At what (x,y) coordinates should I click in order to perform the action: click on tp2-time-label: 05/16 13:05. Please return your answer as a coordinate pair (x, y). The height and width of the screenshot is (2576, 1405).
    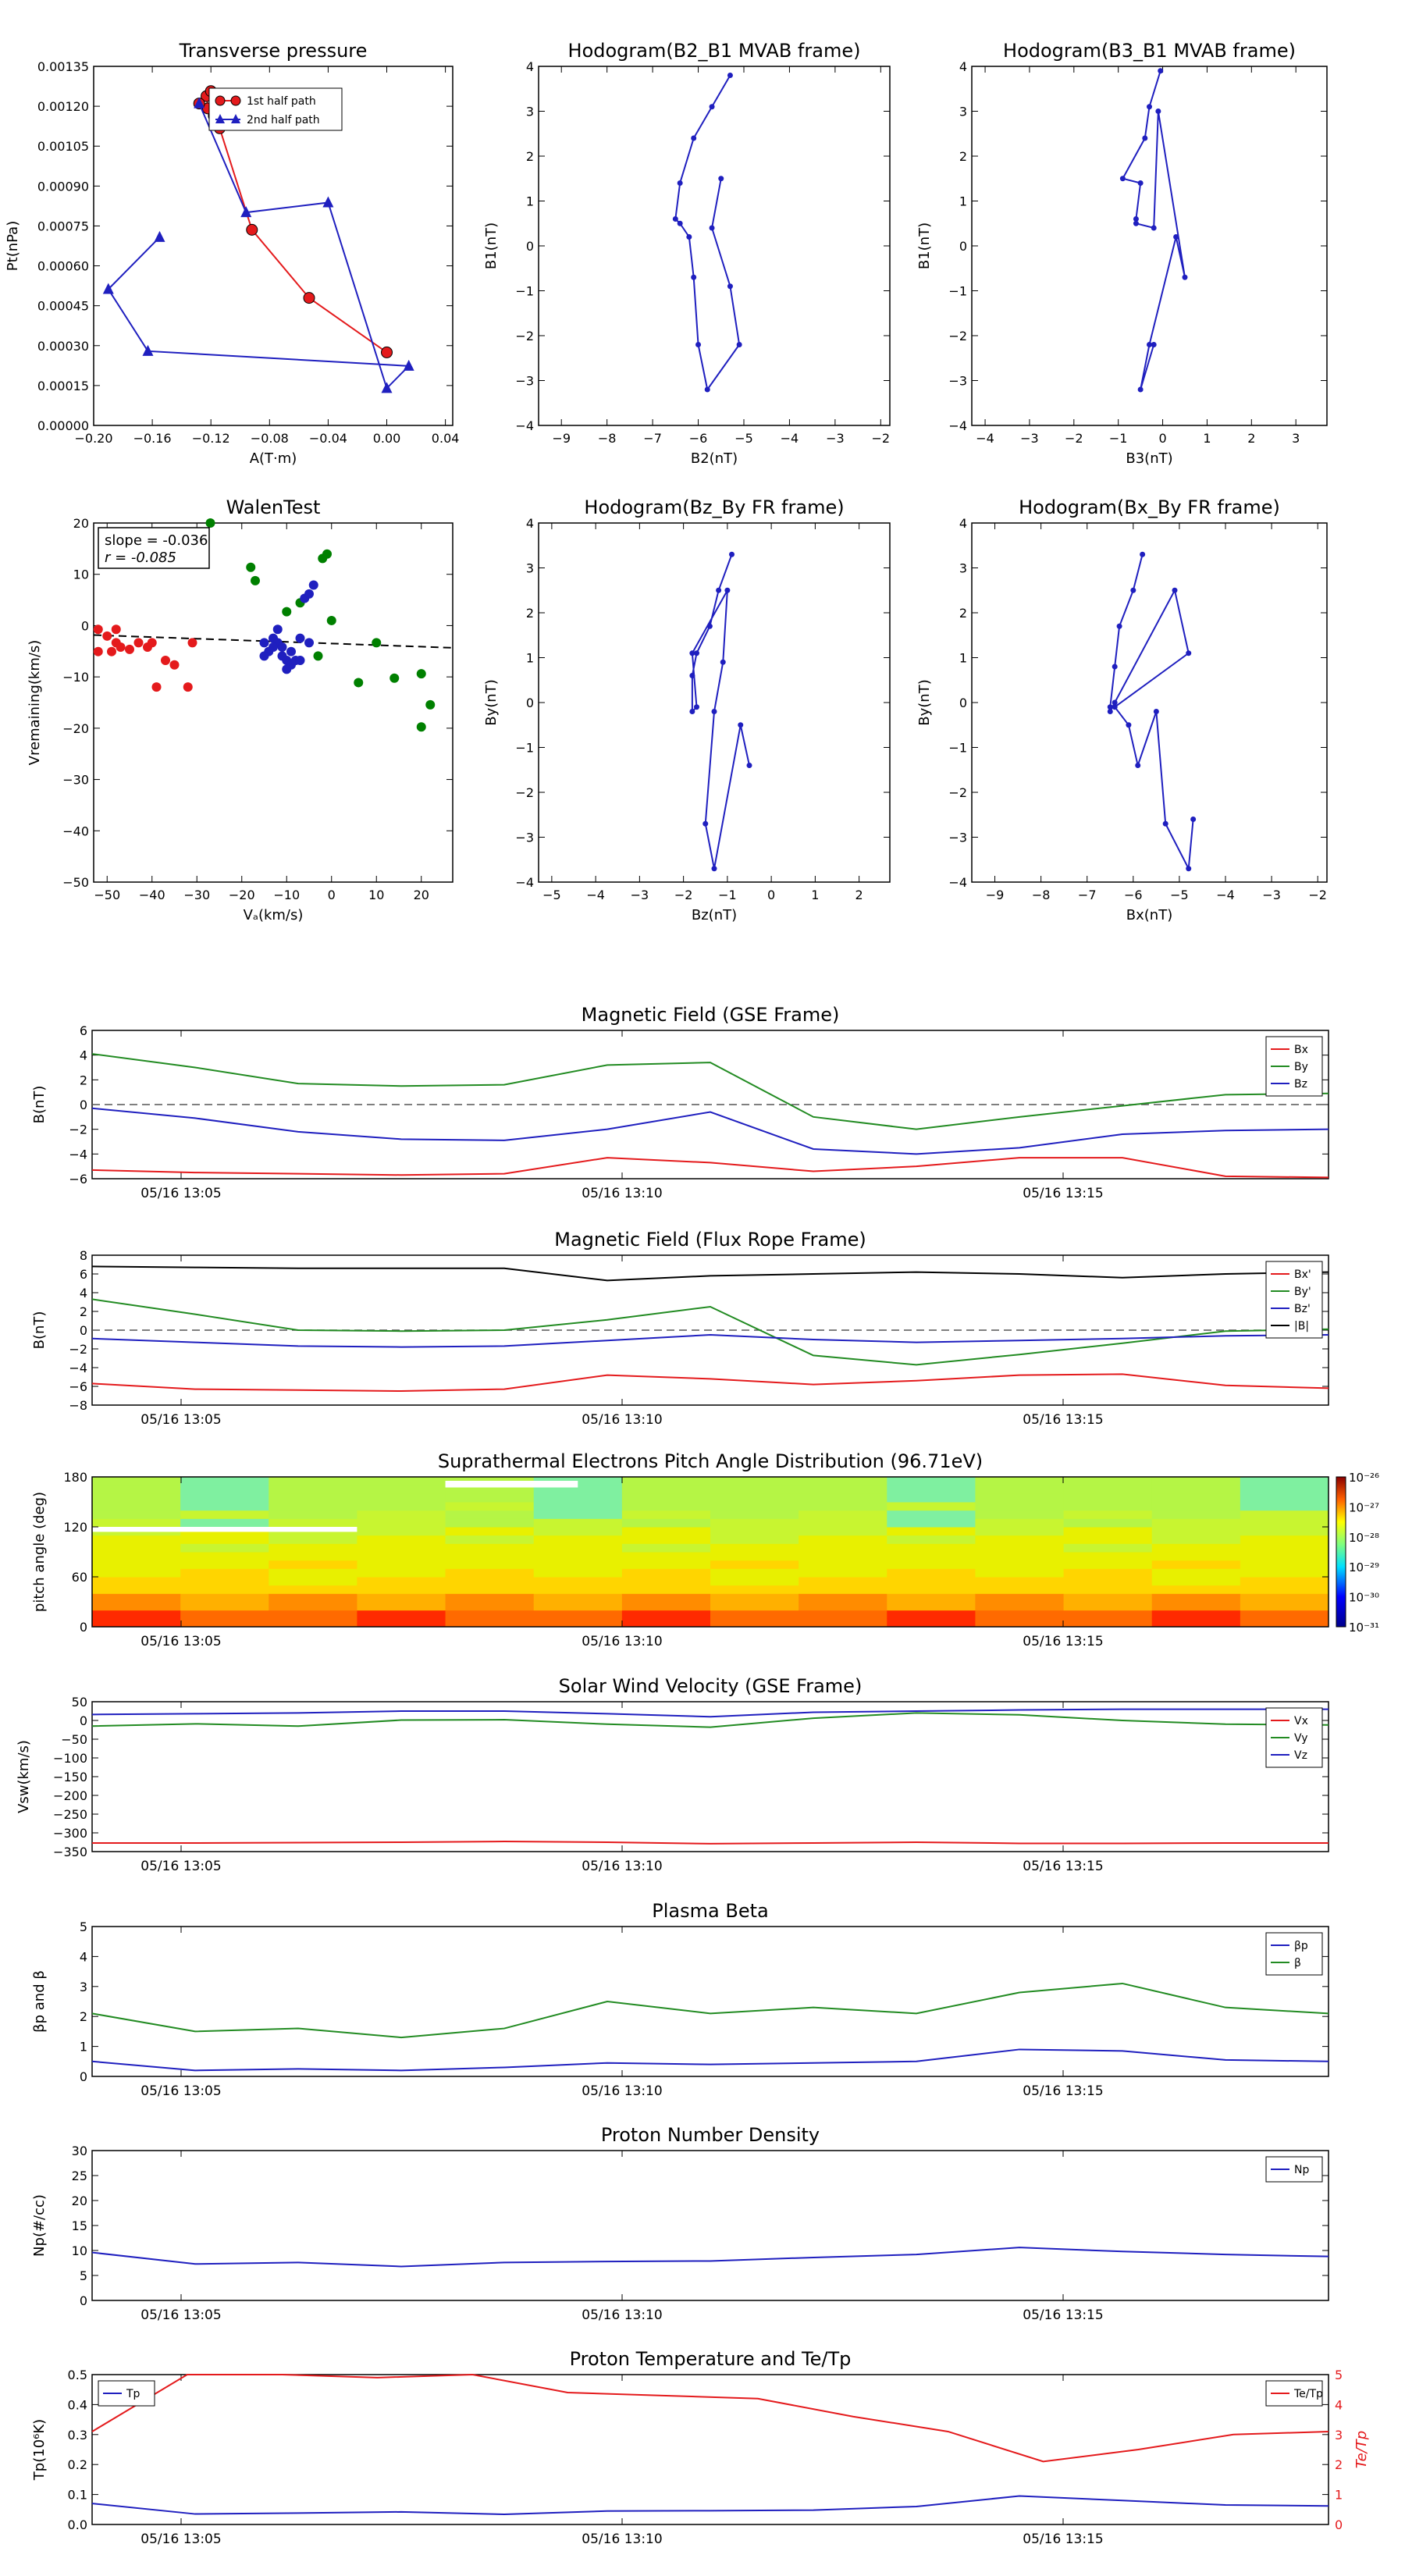
    Looking at the image, I should click on (180, 2539).